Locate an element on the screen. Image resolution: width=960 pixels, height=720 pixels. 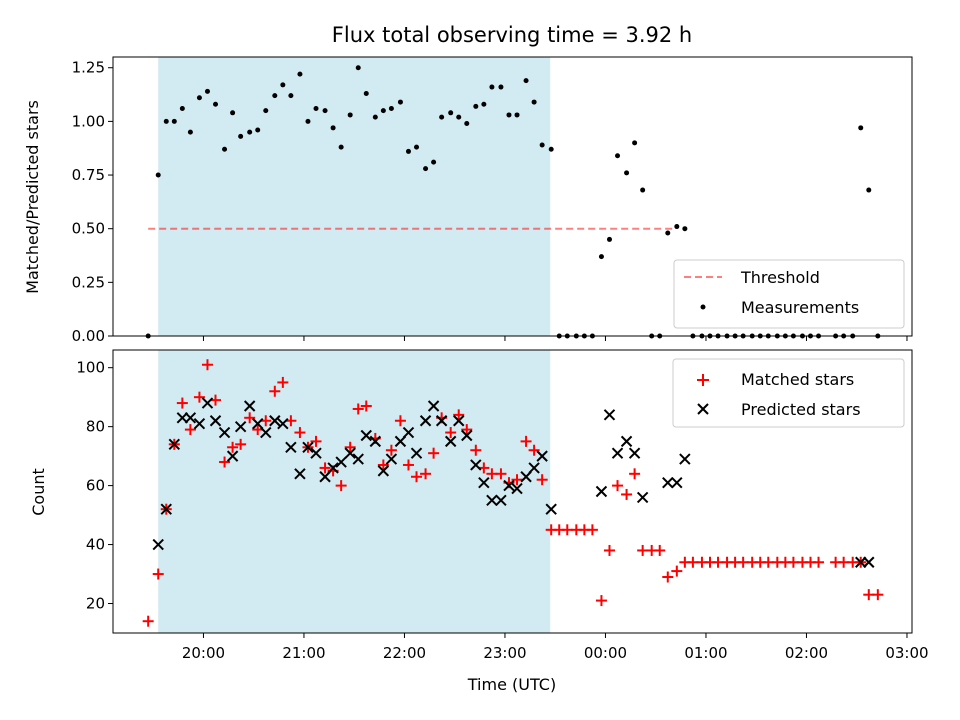
top-y-axis-label: Matched/Predicted stars is located at coordinates (32, 197).